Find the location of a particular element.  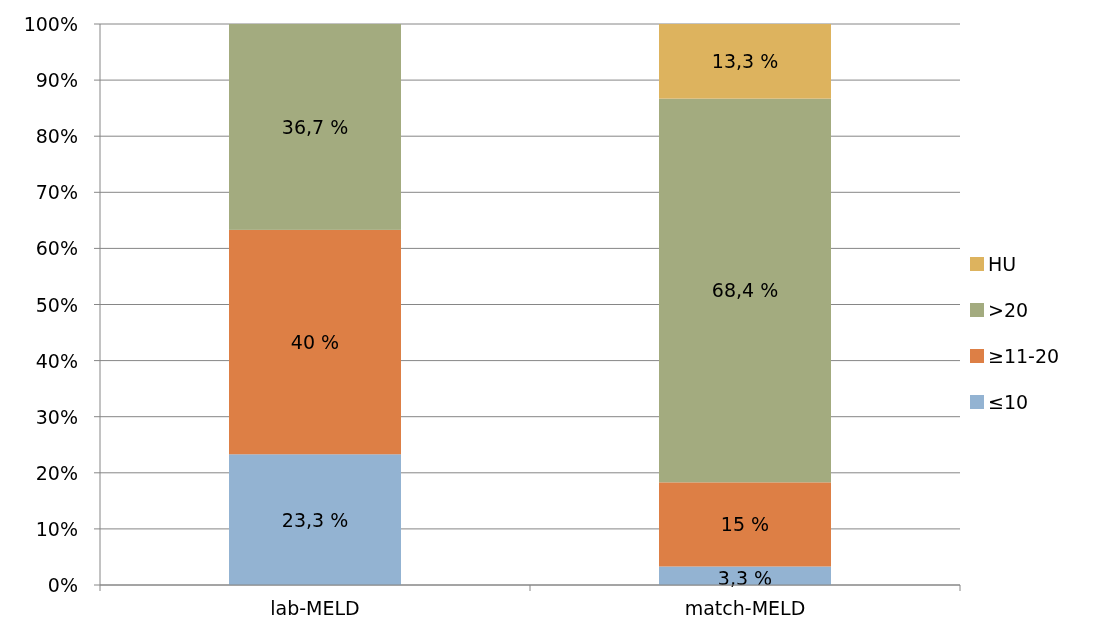

data-label: 15 % is located at coordinates (745, 524).